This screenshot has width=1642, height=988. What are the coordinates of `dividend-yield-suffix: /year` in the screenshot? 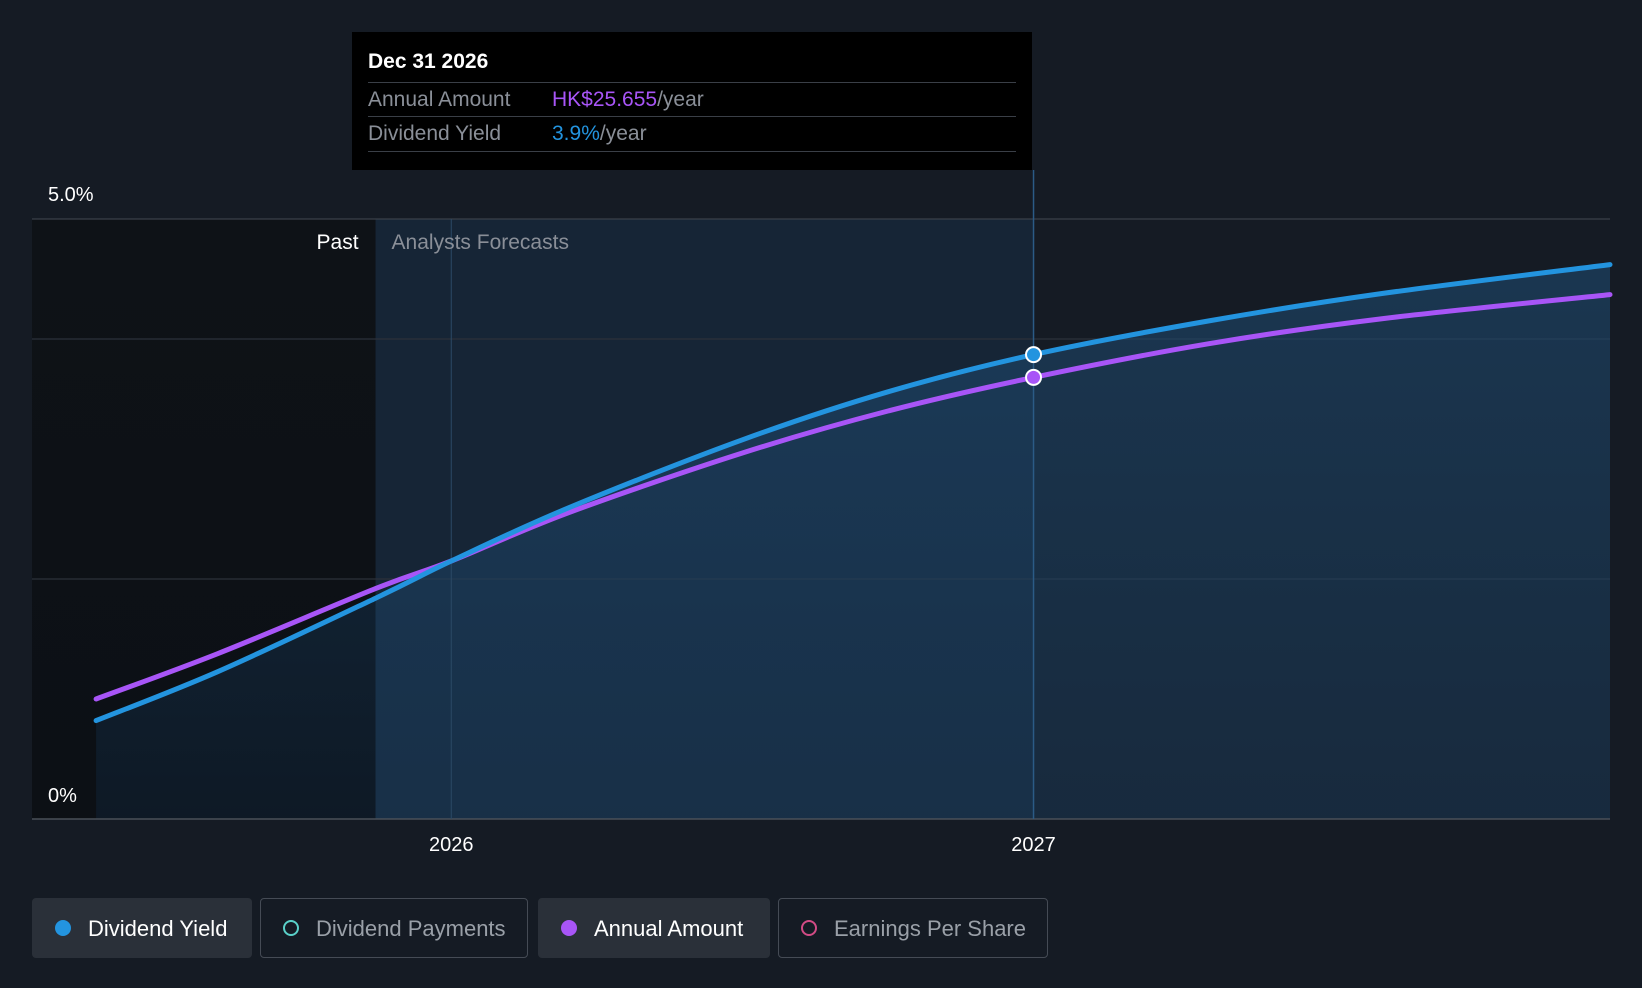 It's located at (623, 133).